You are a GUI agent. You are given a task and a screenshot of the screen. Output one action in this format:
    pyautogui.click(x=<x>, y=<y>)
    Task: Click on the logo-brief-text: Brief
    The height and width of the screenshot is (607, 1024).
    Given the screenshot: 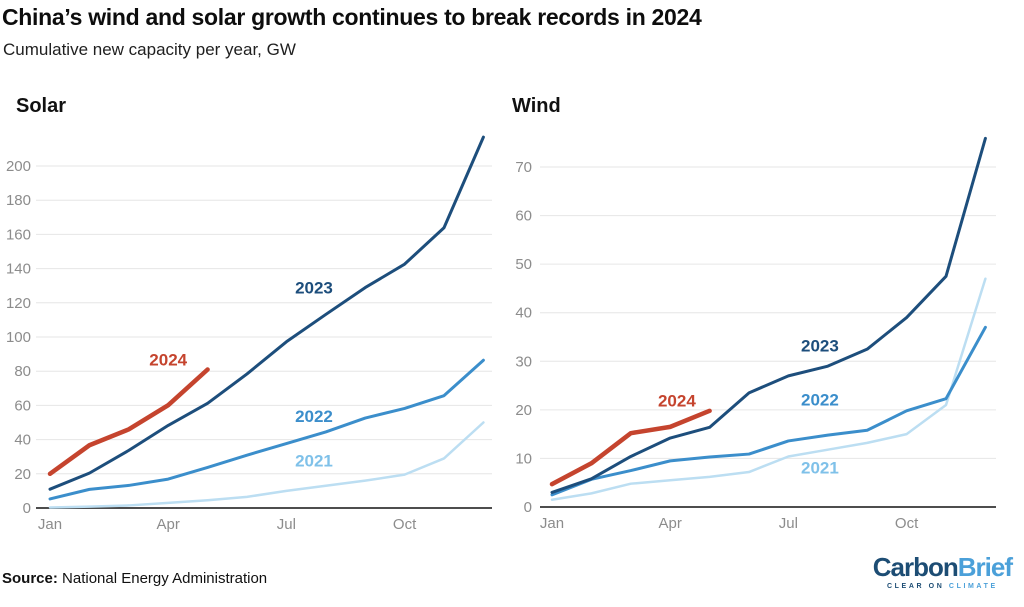 What is the action you would take?
    pyautogui.click(x=985, y=567)
    